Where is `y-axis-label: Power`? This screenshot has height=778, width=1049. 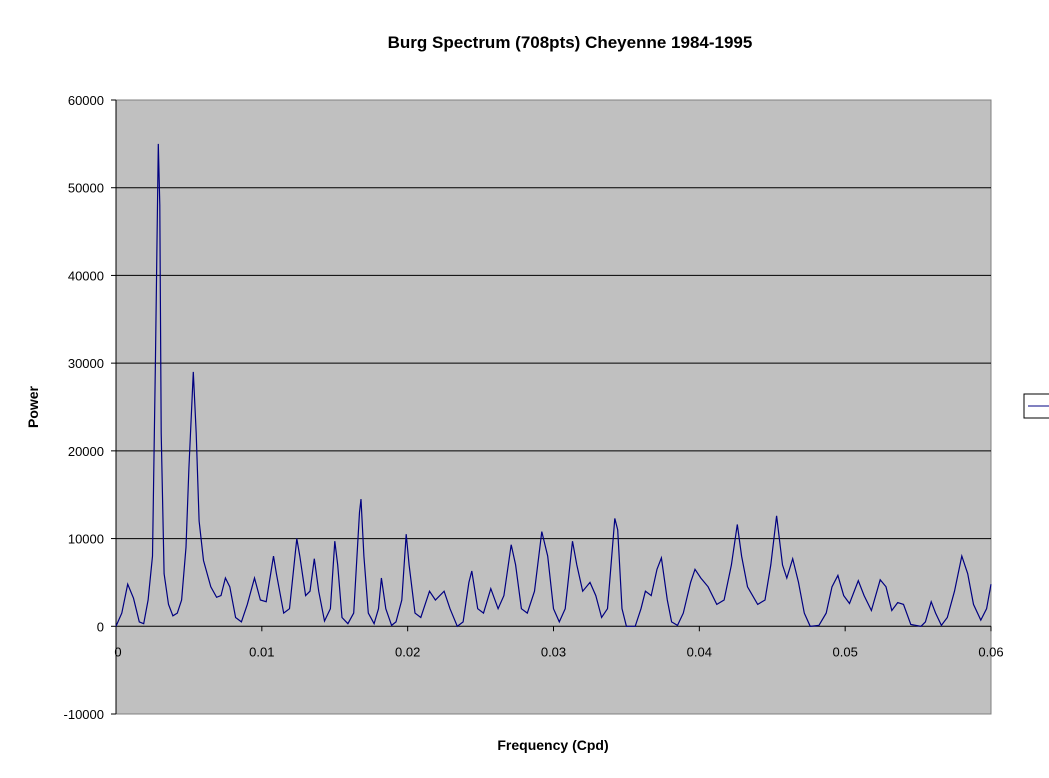
y-axis-label: Power is located at coordinates (33, 406).